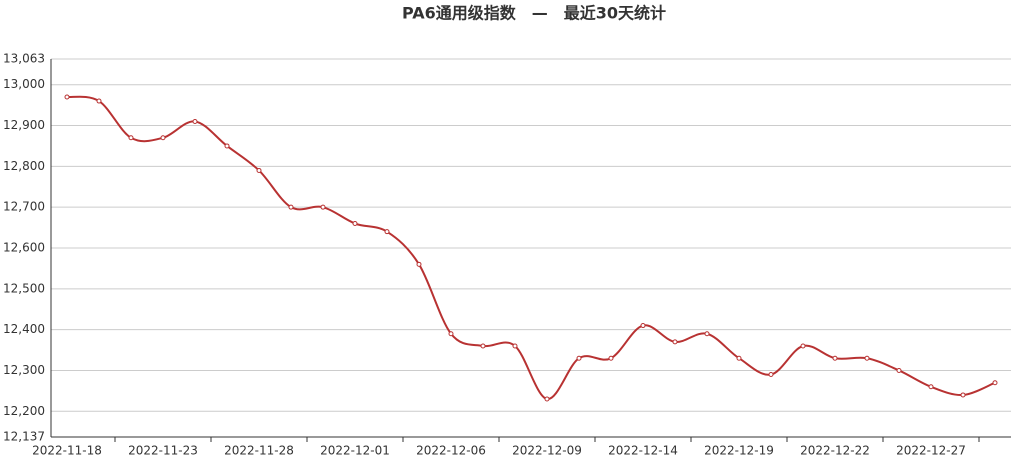 This screenshot has width=1017, height=474. What do you see at coordinates (24, 84) in the screenshot?
I see `y-tick-label: 13,000` at bounding box center [24, 84].